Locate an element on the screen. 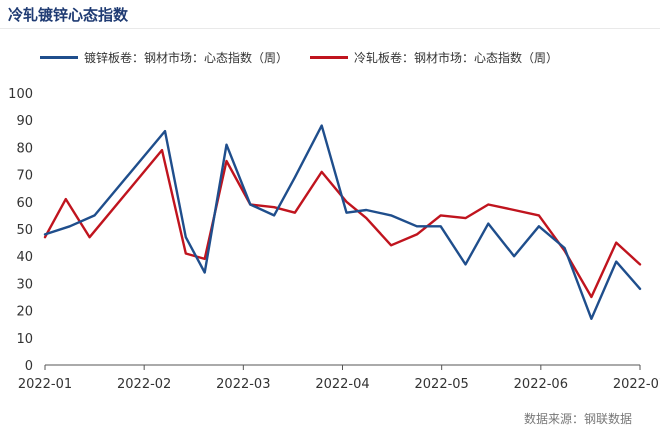 This screenshot has width=660, height=433. legend-label-cold-rolled: 冷轧板卷：钢材市场：心态指数（周） is located at coordinates (456, 58).